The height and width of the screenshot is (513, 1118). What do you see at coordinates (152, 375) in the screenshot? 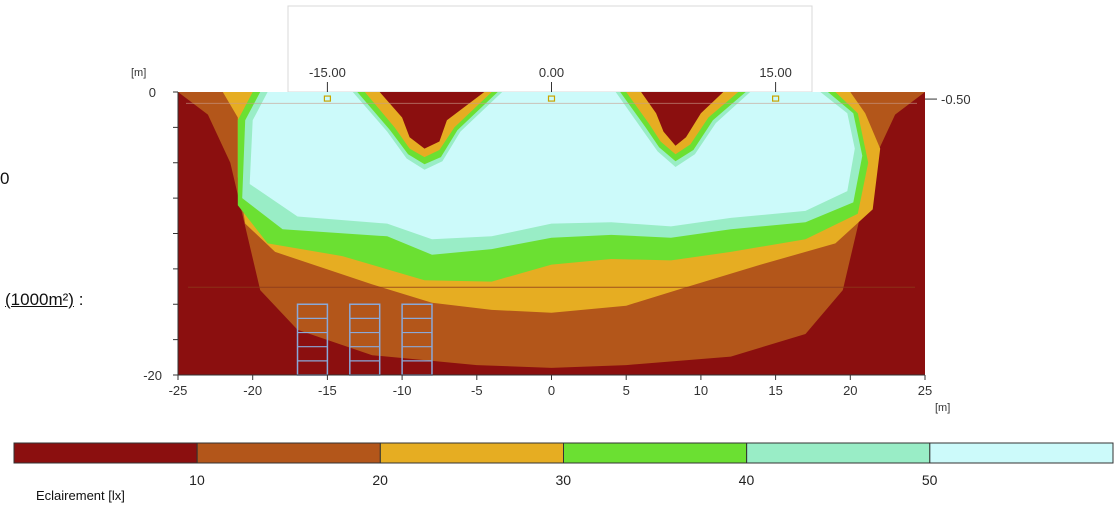
I see `y-tick-label-bottom: -20` at bounding box center [152, 375].